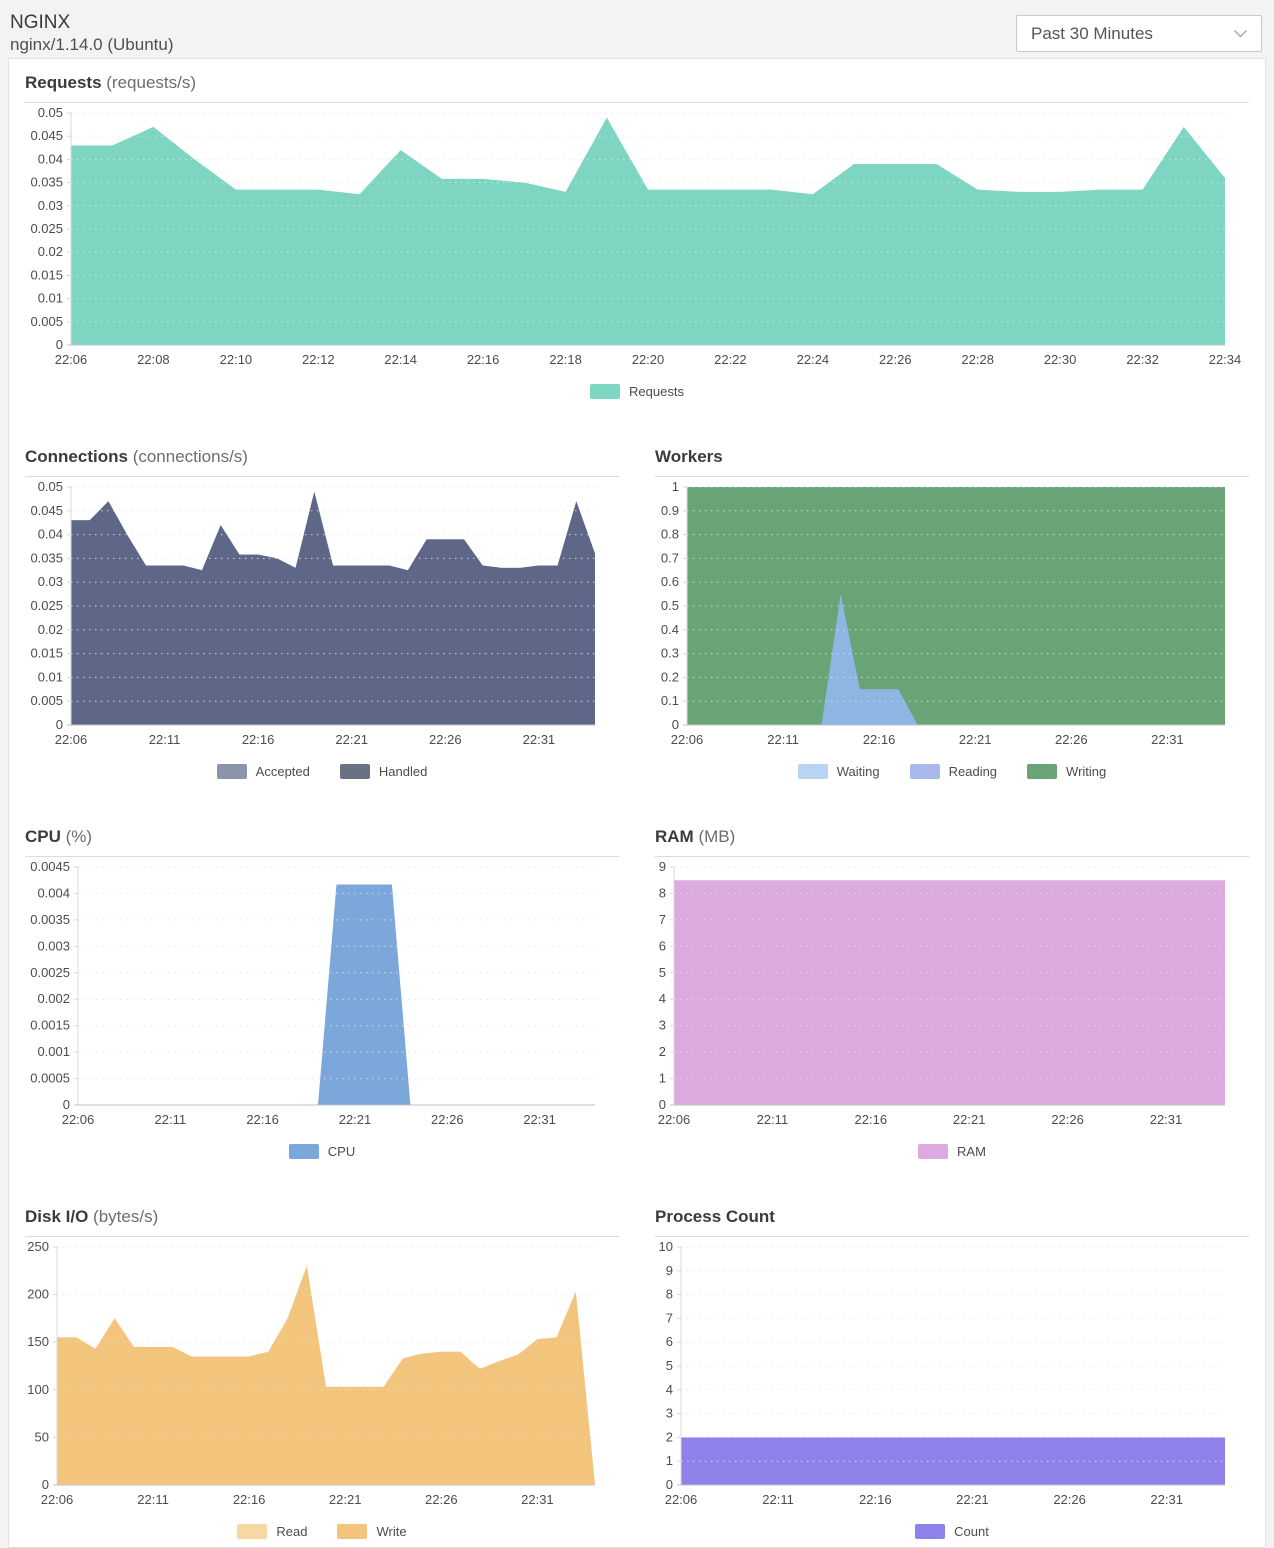 The height and width of the screenshot is (1548, 1274). Describe the element at coordinates (76, 456) in the screenshot. I see `chart-title: Connections` at that location.